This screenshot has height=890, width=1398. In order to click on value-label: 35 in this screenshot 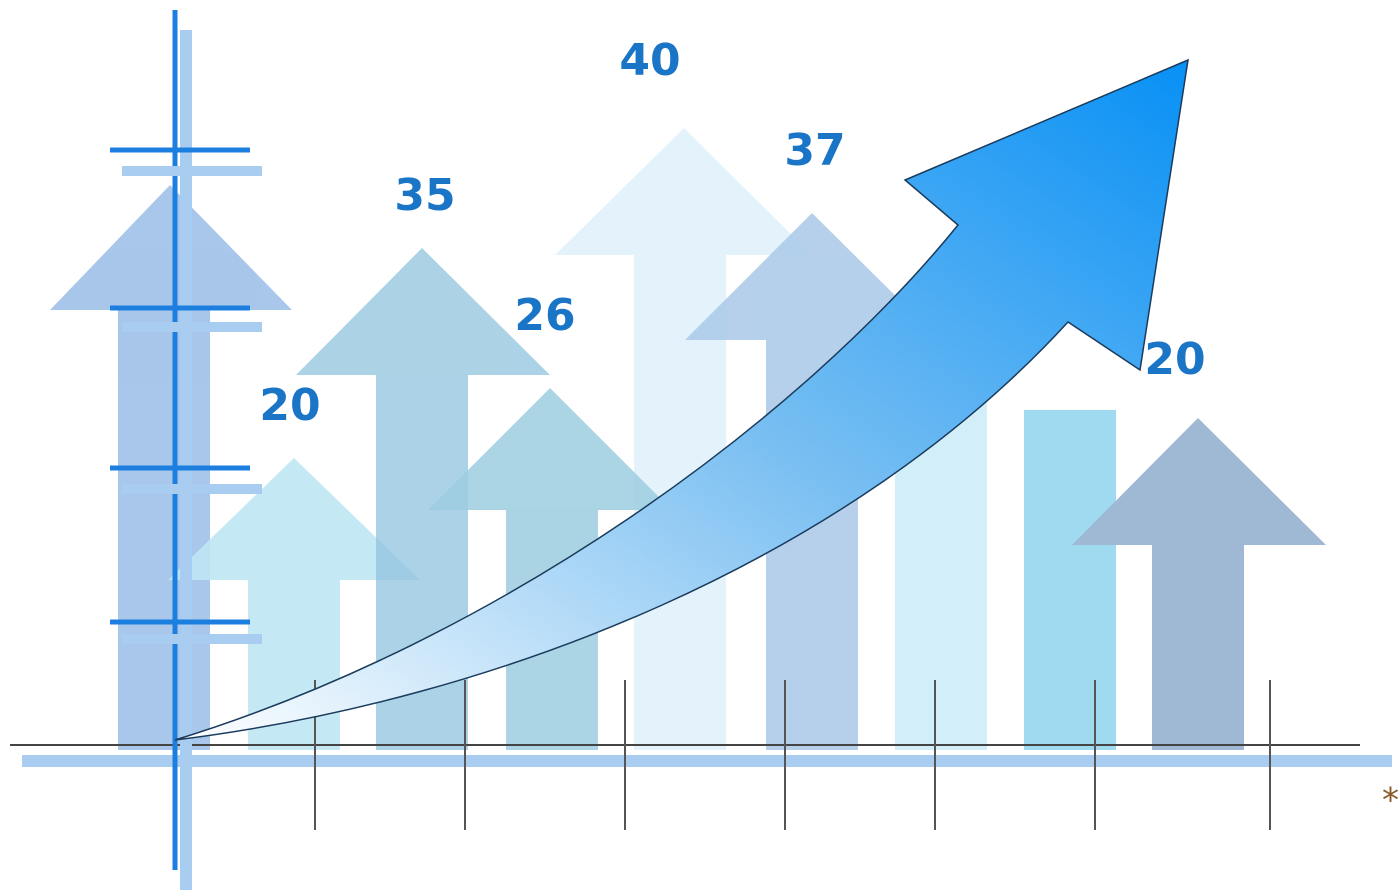, I will do `click(424, 195)`.